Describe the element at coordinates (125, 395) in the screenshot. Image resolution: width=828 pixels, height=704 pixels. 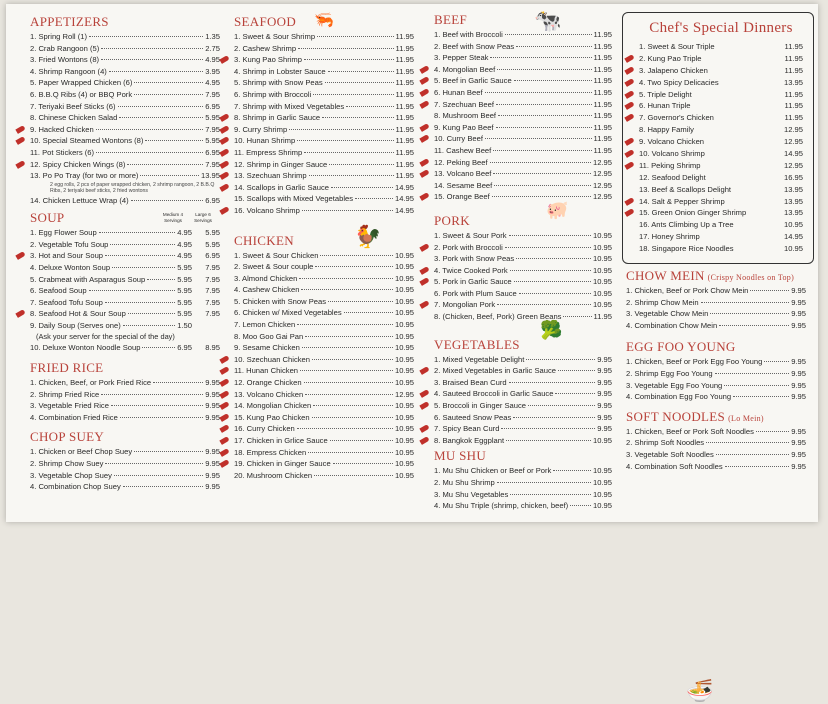
I see `menu-item: 2. Shrimp Fried Rice 9.95` at that location.